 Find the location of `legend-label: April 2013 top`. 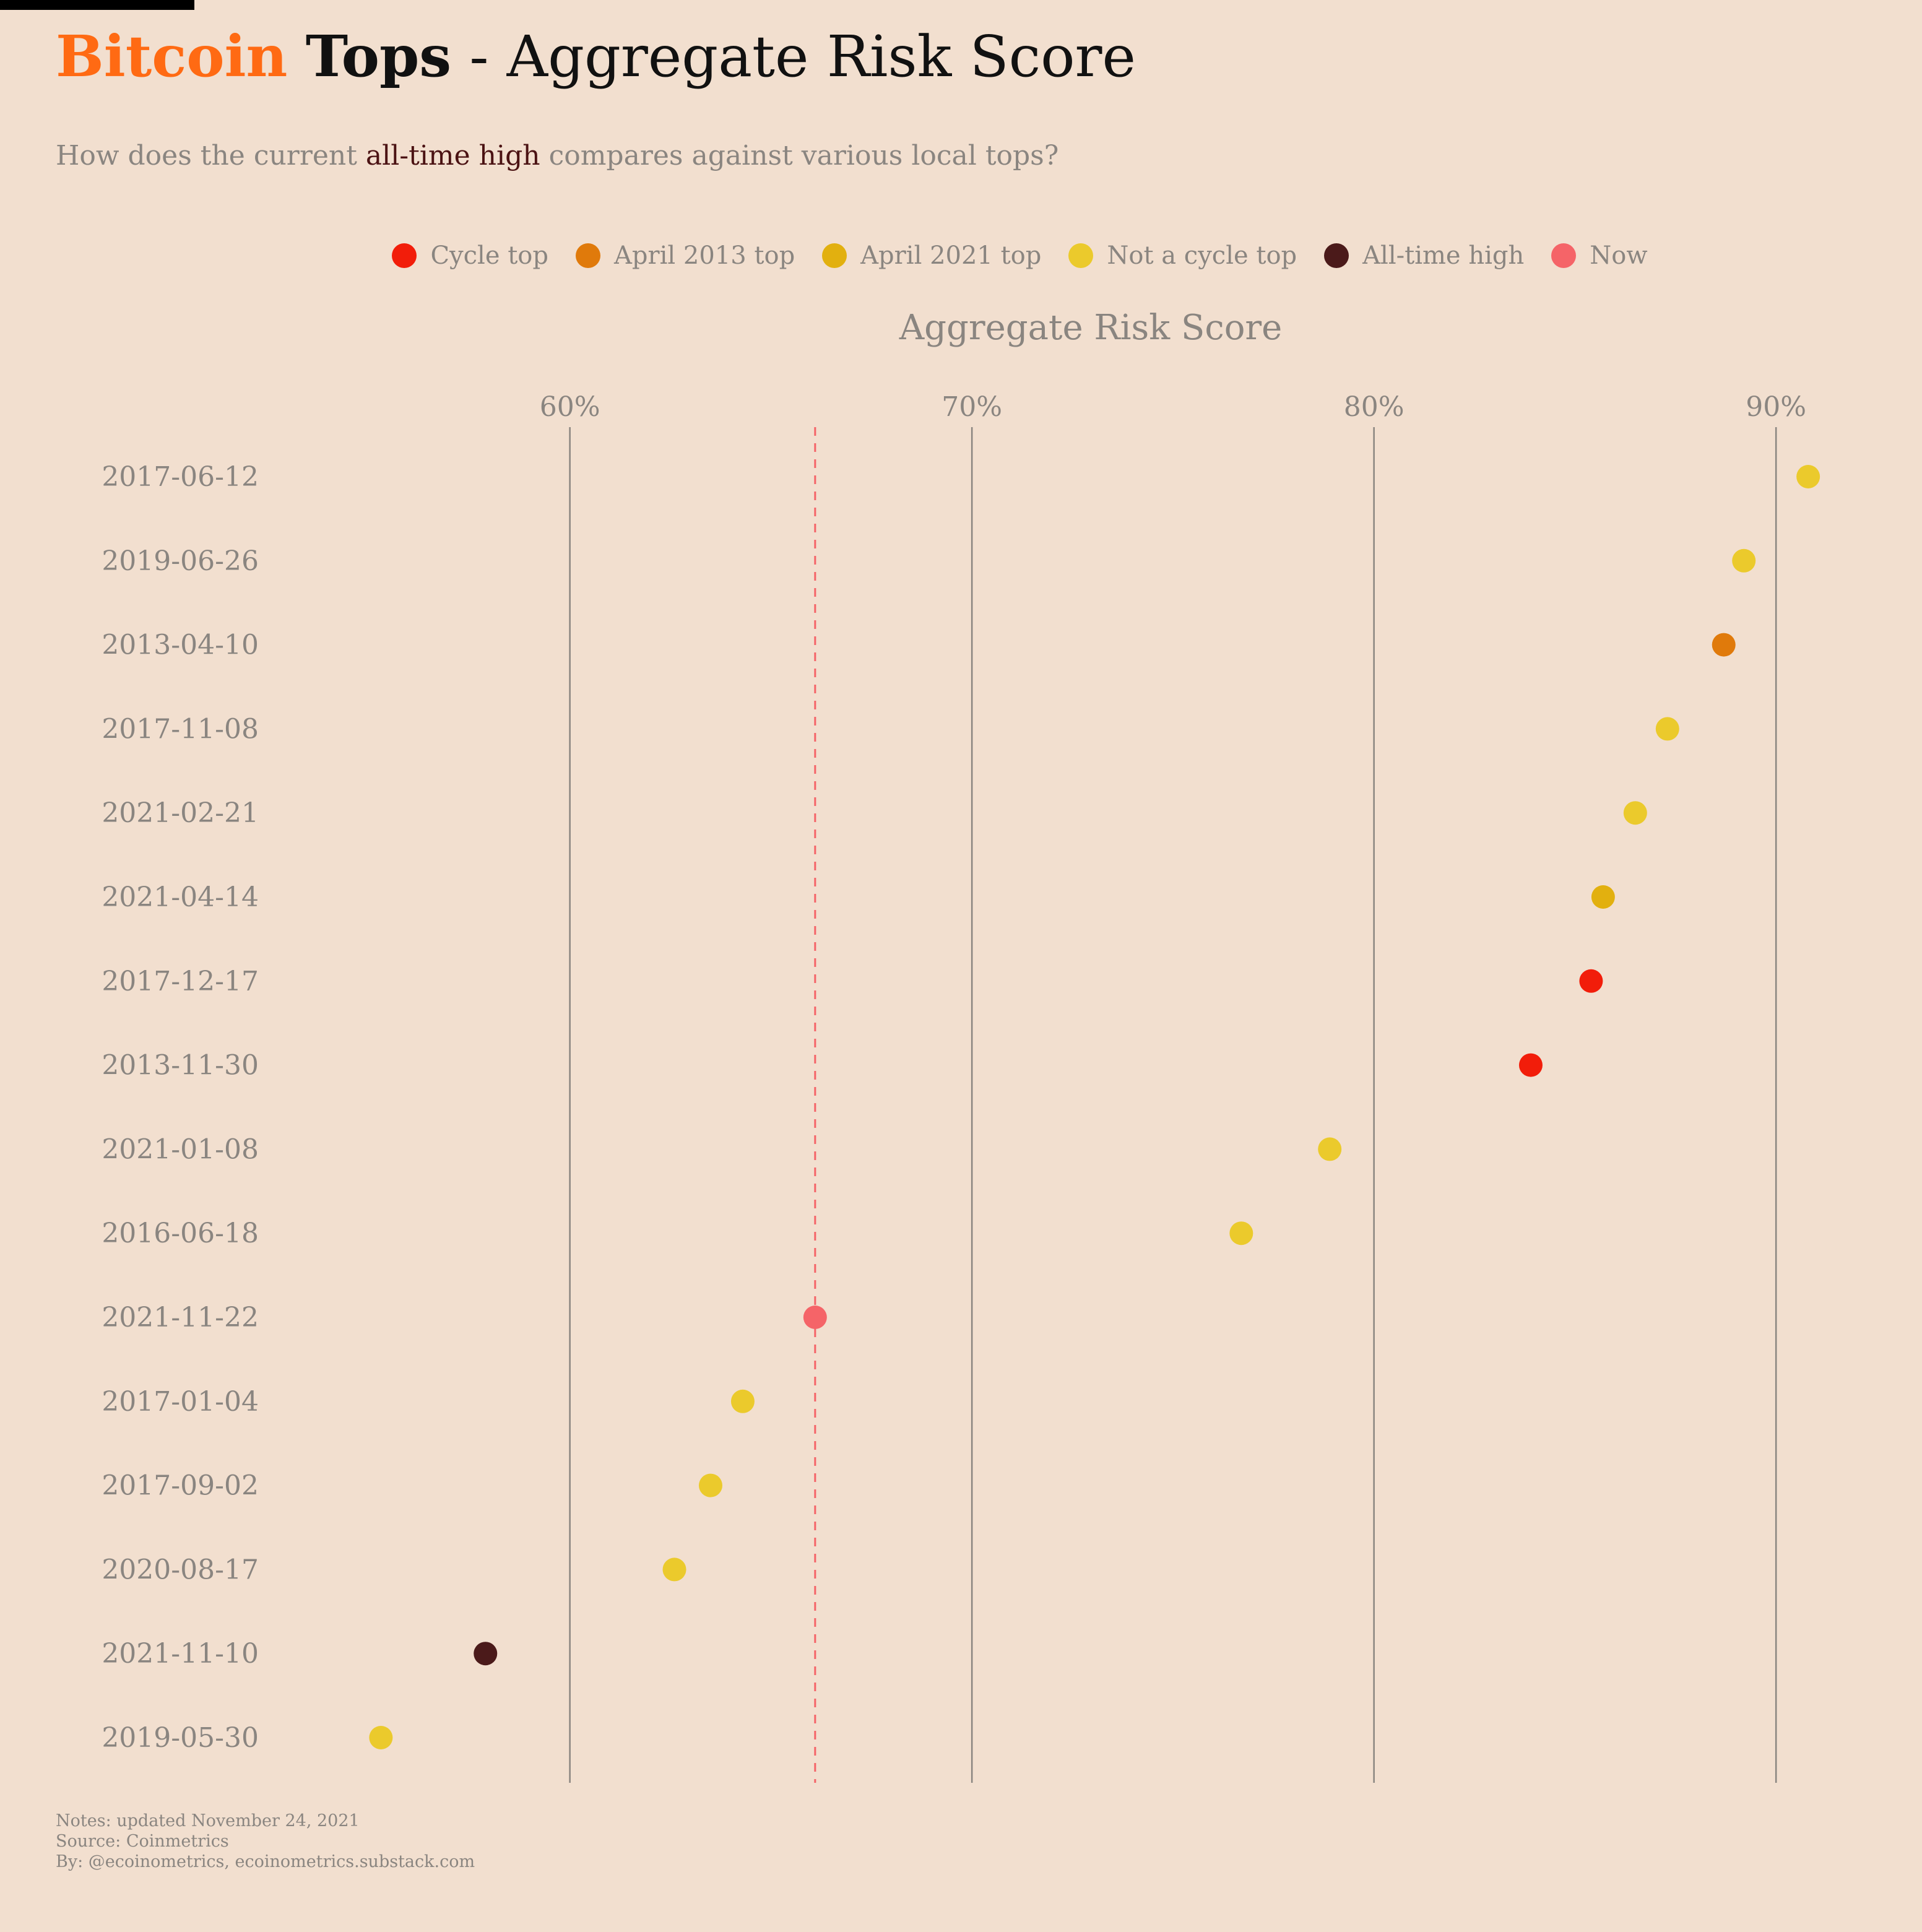

legend-label: April 2013 top is located at coordinates (704, 255).